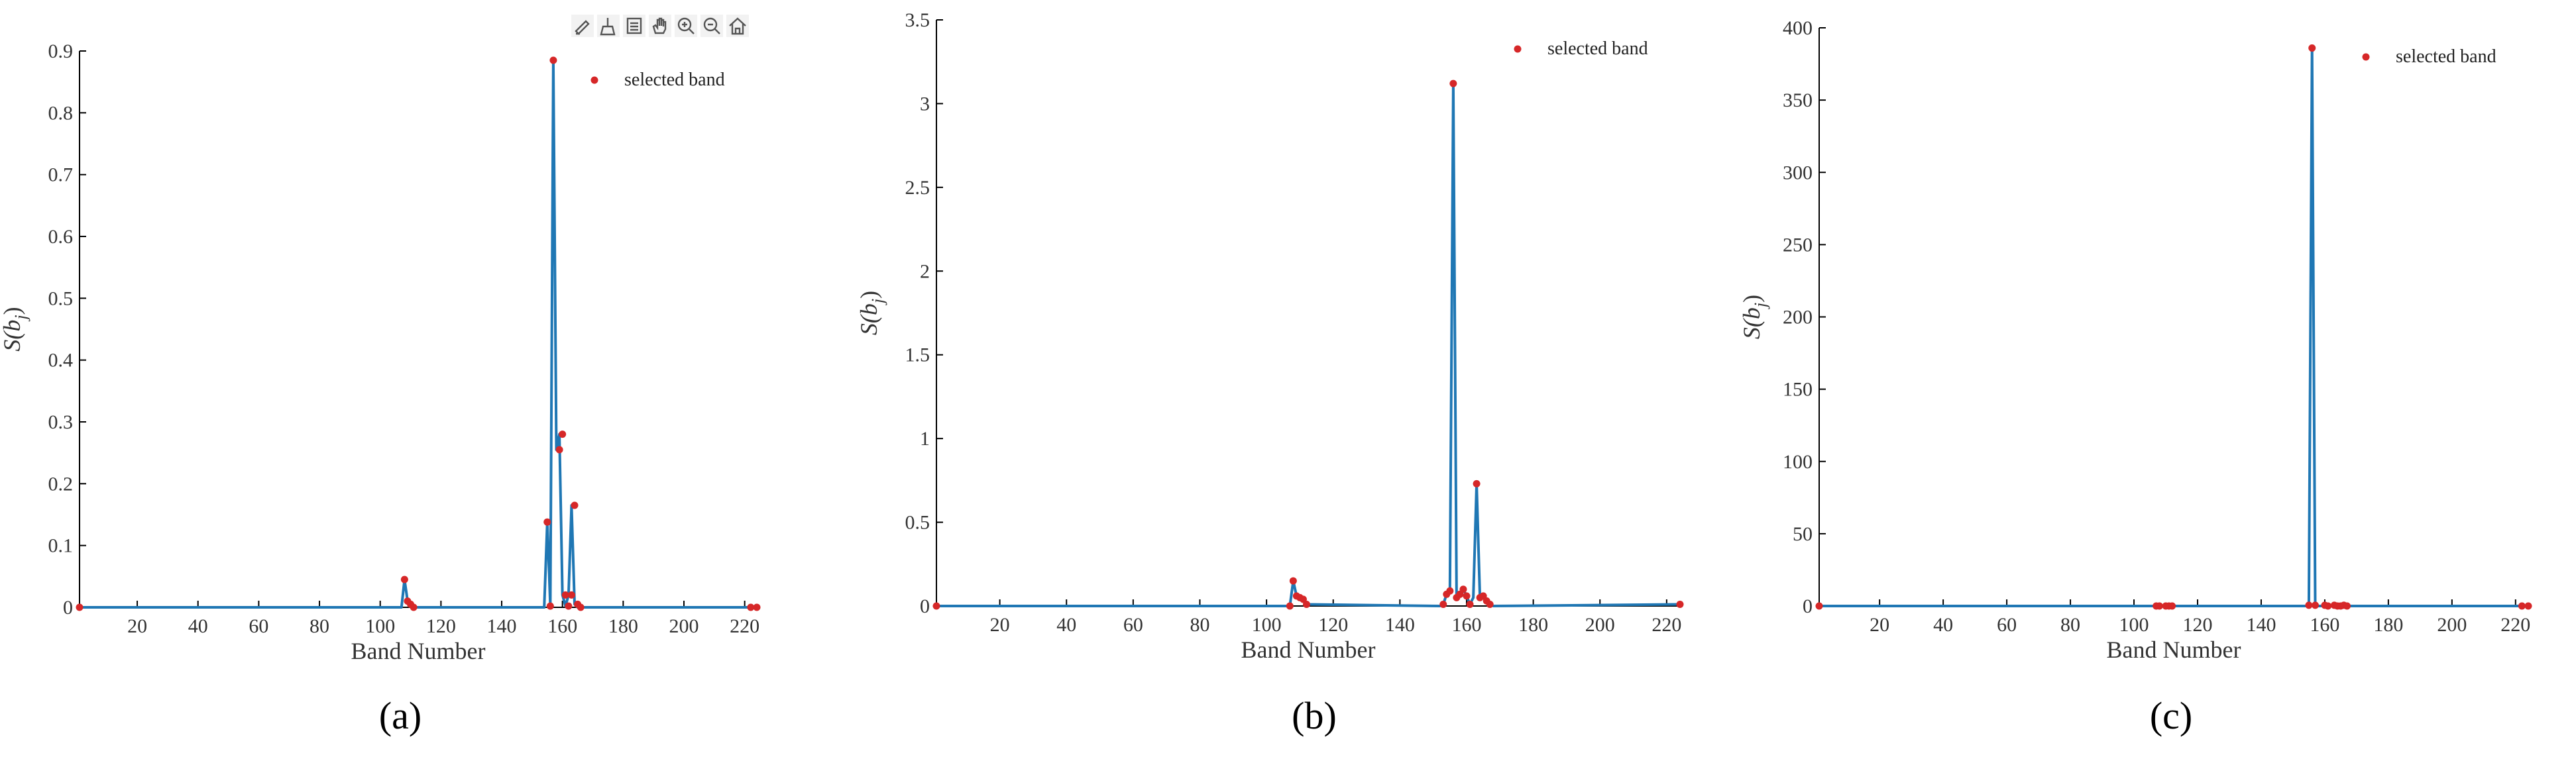 This screenshot has height=757, width=2576. I want to click on x-tick-label: 200, so click(1600, 625).